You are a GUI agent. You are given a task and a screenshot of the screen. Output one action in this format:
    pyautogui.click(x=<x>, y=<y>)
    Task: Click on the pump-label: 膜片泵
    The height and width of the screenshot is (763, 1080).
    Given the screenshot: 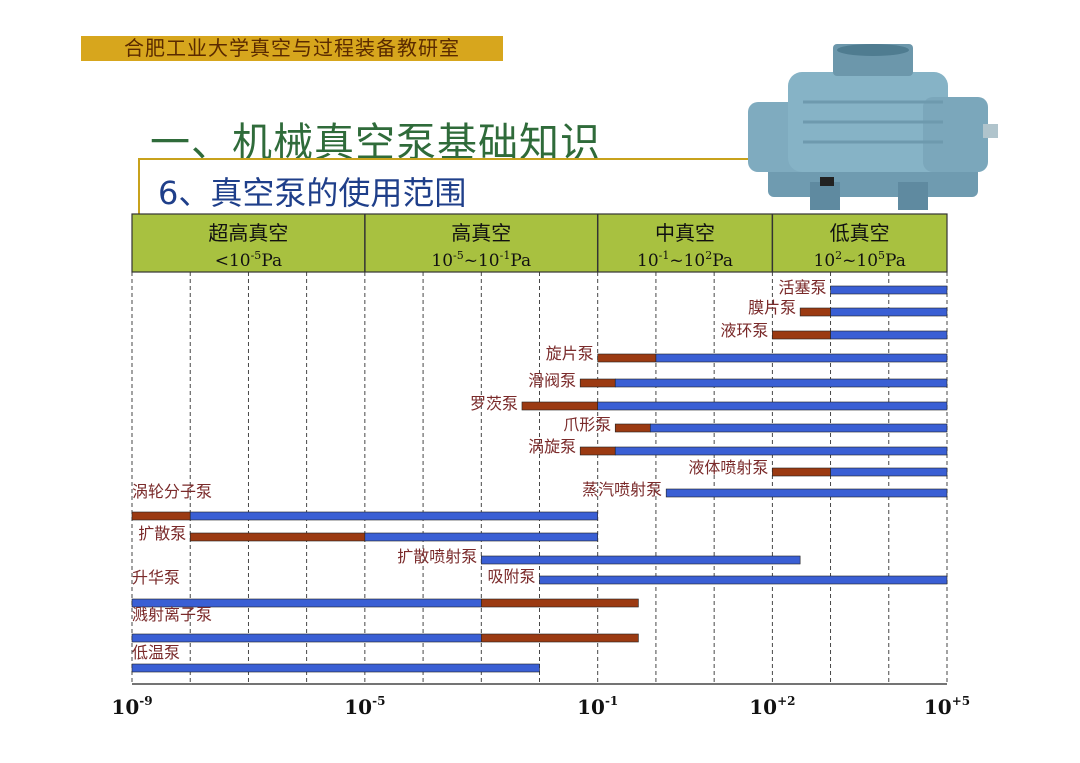 What is the action you would take?
    pyautogui.click(x=772, y=307)
    